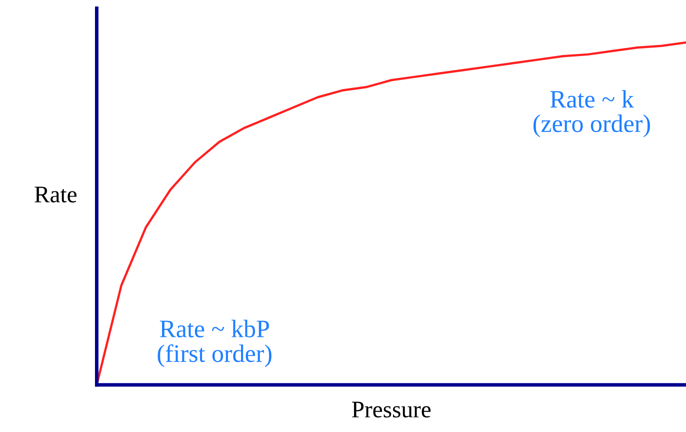 The width and height of the screenshot is (686, 432). Describe the element at coordinates (591, 114) in the screenshot. I see `annotation: Rate ~ k (zero order)` at that location.